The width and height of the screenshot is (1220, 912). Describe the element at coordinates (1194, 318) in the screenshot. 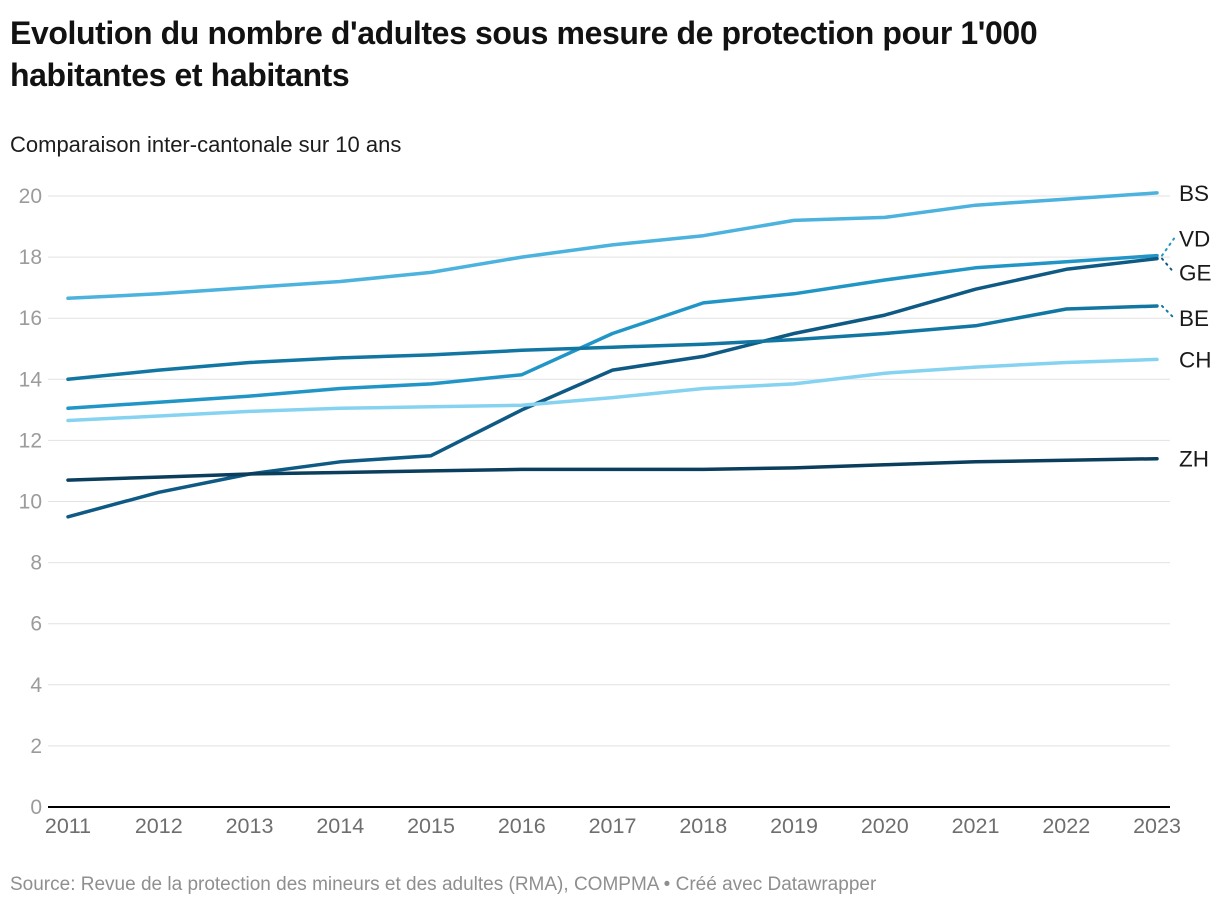

I see `series-label-BE: BE` at that location.